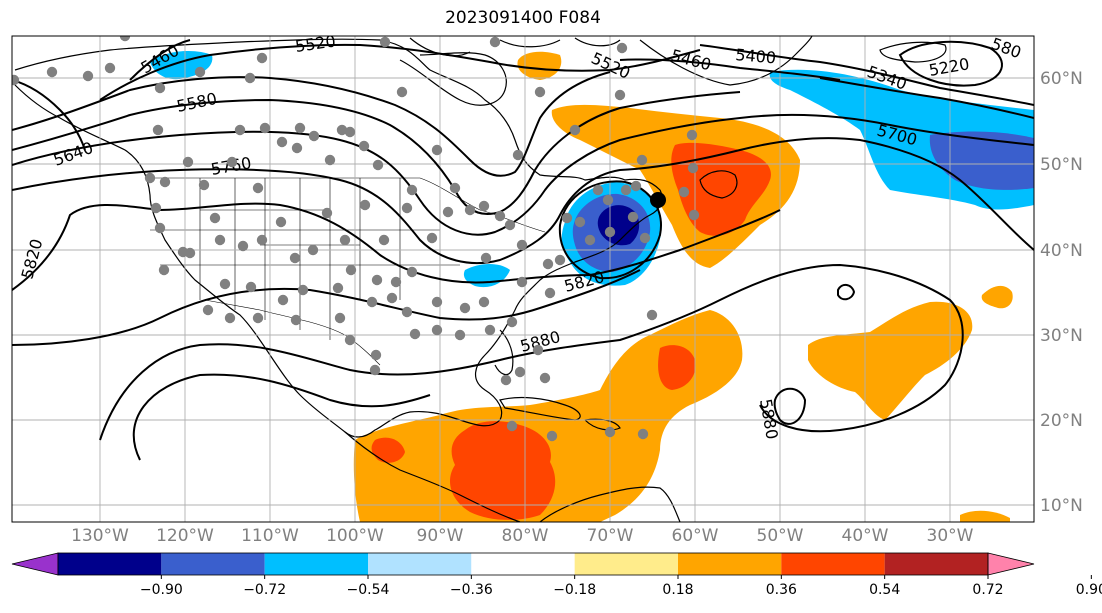  Describe the element at coordinates (865, 536) in the screenshot. I see `lon-label: 40°W` at that location.